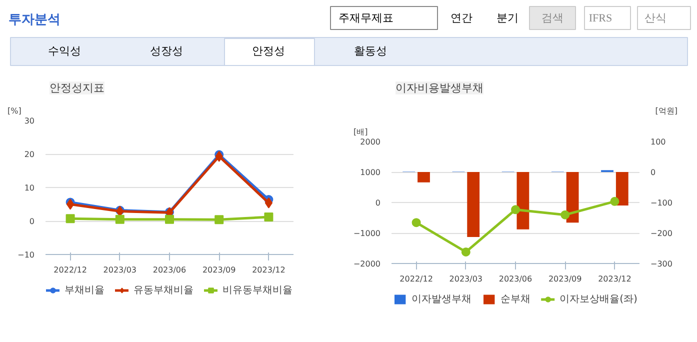 The height and width of the screenshot is (342, 697). Describe the element at coordinates (515, 299) in the screenshot. I see `legend-label: 순부채` at that location.